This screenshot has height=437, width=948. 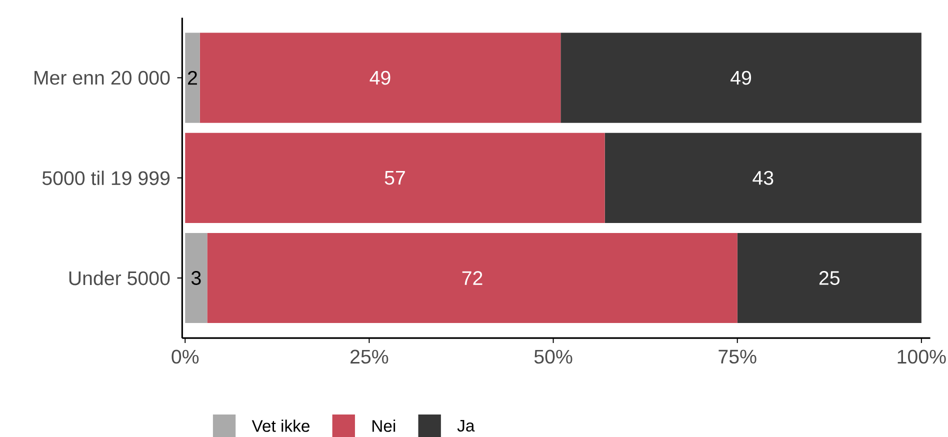 I want to click on x-tick-label: 25%, so click(x=369, y=357).